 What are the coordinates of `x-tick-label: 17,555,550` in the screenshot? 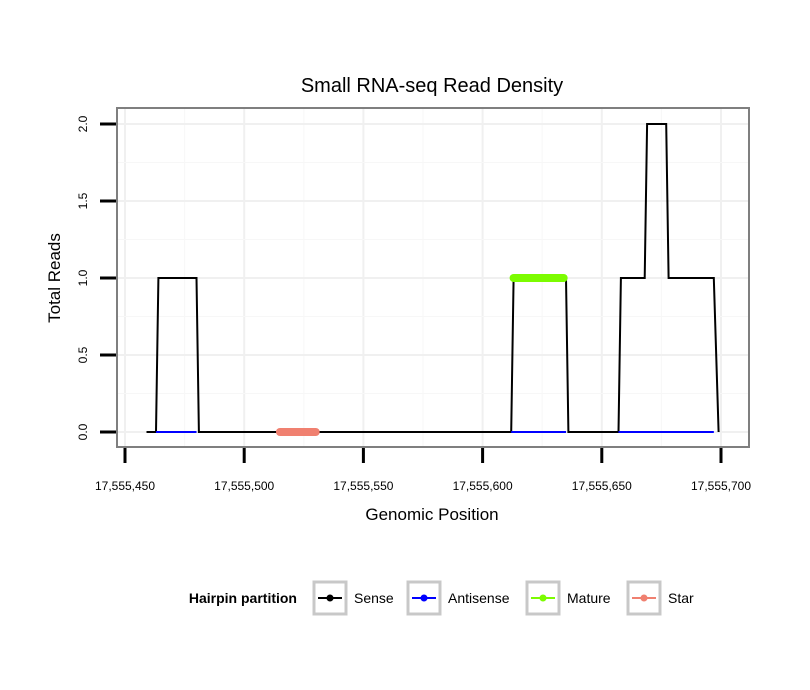 It's located at (363, 486).